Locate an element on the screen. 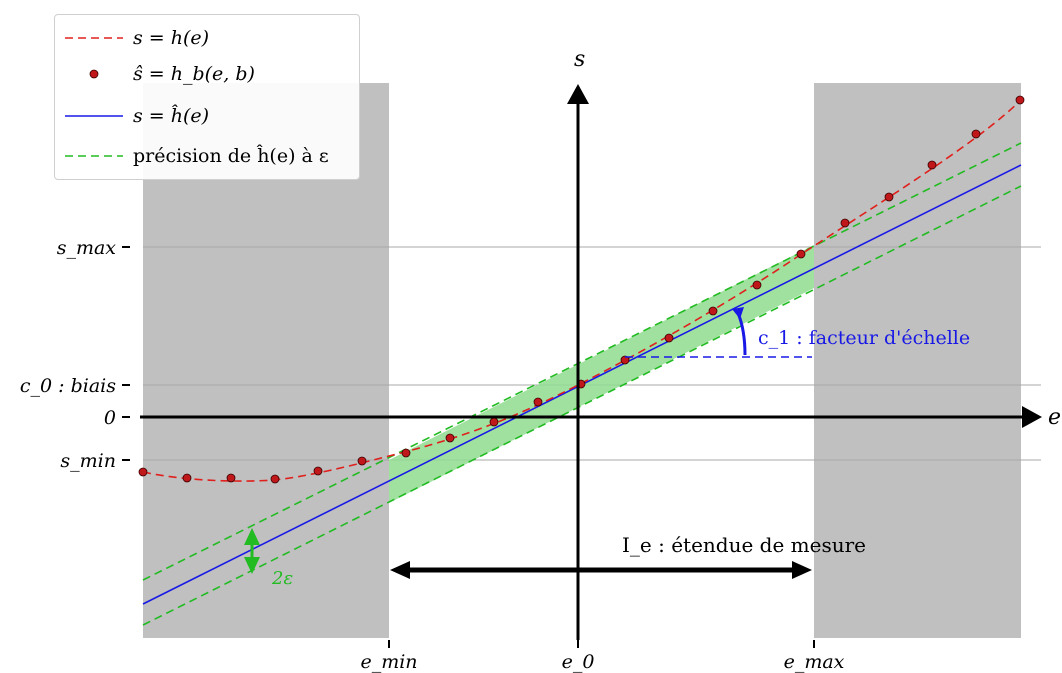 The height and width of the screenshot is (673, 1062). legend-label-true-curve: s = h(e) is located at coordinates (171, 38).